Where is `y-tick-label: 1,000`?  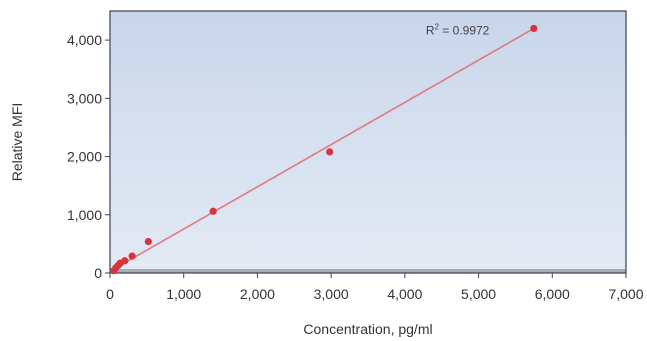 y-tick-label: 1,000 is located at coordinates (84, 215).